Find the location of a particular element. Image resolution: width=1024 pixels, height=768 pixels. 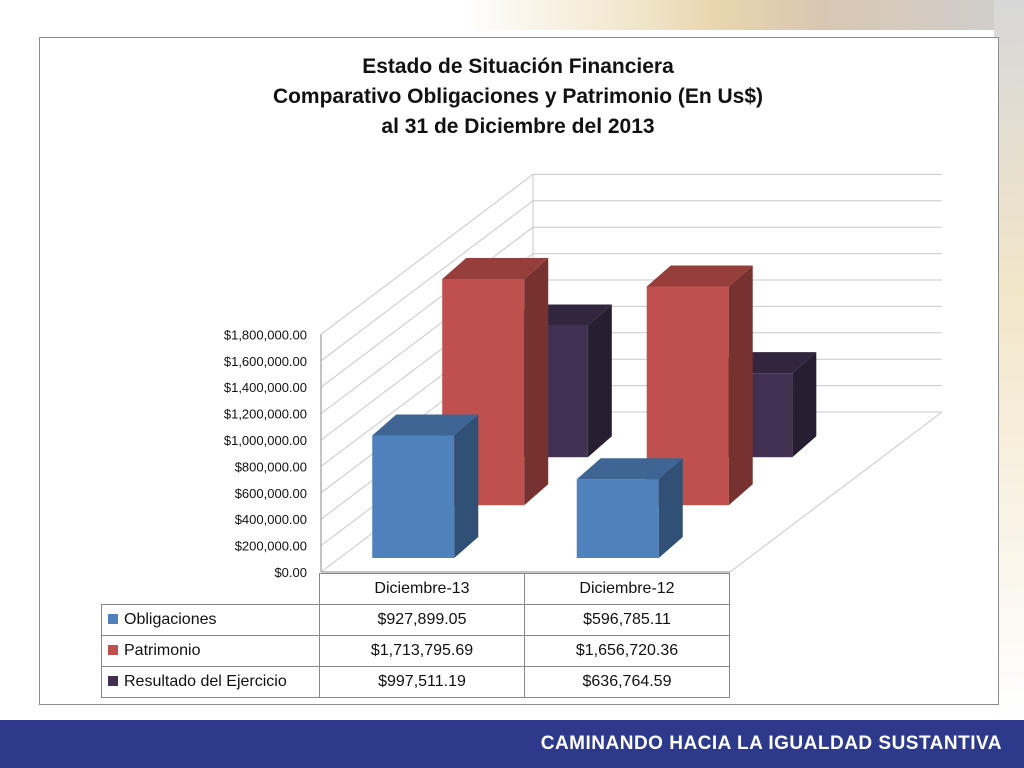

footer-slogan: CAMINANDO HACIA LA IGUALDAD SUSTANTIVA is located at coordinates (771, 743).